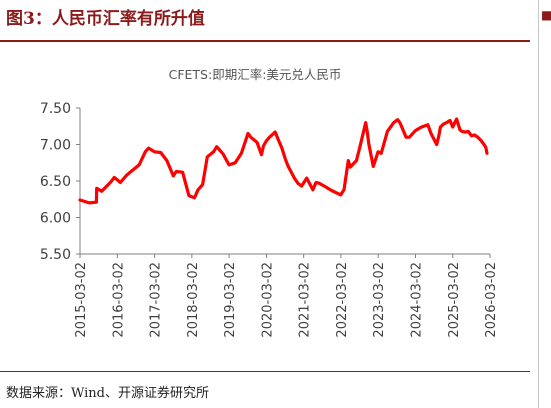 This screenshot has height=408, width=551. Describe the element at coordinates (107, 393) in the screenshot. I see `source-note: 数据来源：Wind、开源证券研究所` at that location.